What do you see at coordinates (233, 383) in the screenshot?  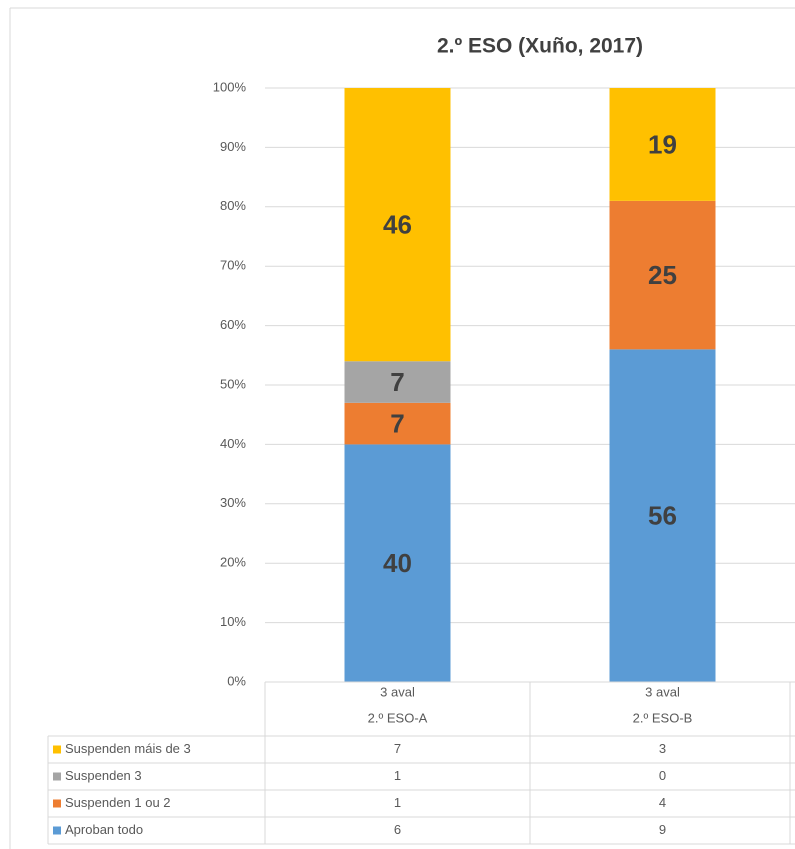 I see `y-tick-label: 50%` at bounding box center [233, 383].